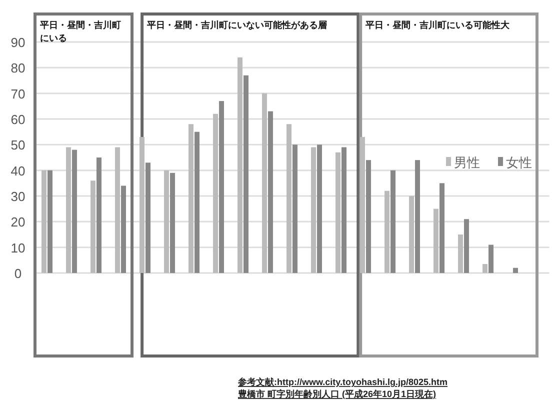 The width and height of the screenshot is (552, 410). Describe the element at coordinates (18, 42) in the screenshot. I see `y-tick-label: 90` at that location.